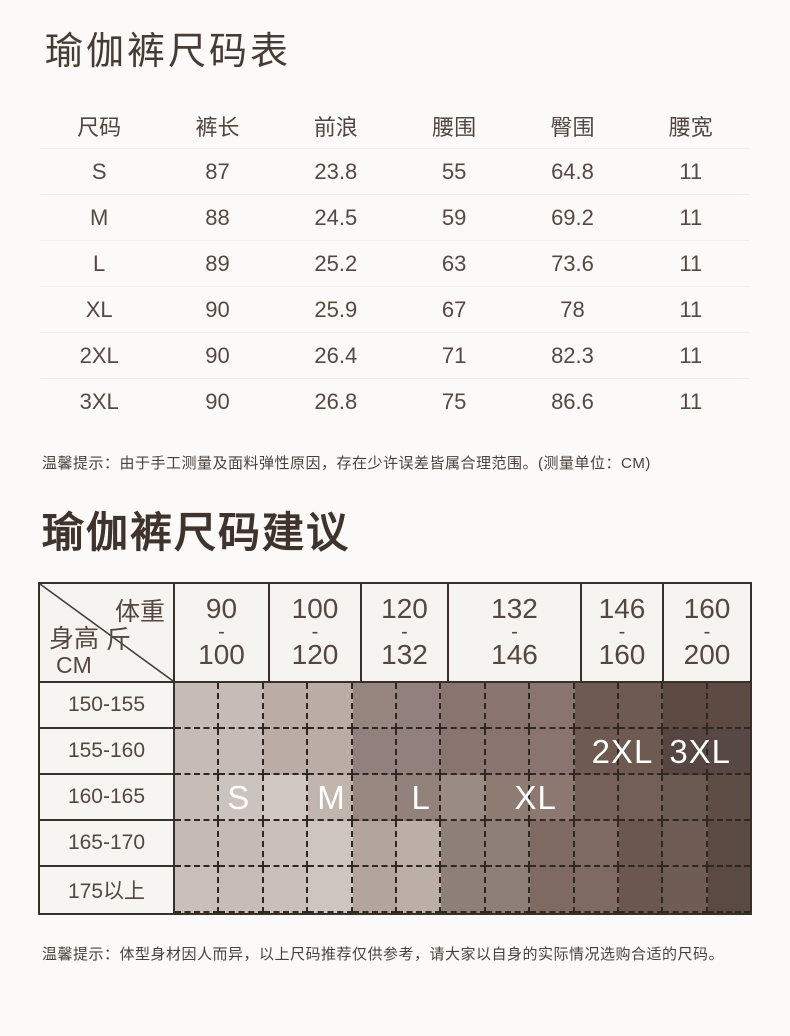 The width and height of the screenshot is (790, 1036). What do you see at coordinates (572, 217) in the screenshot?
I see `size-table-cell: 69.2` at bounding box center [572, 217].